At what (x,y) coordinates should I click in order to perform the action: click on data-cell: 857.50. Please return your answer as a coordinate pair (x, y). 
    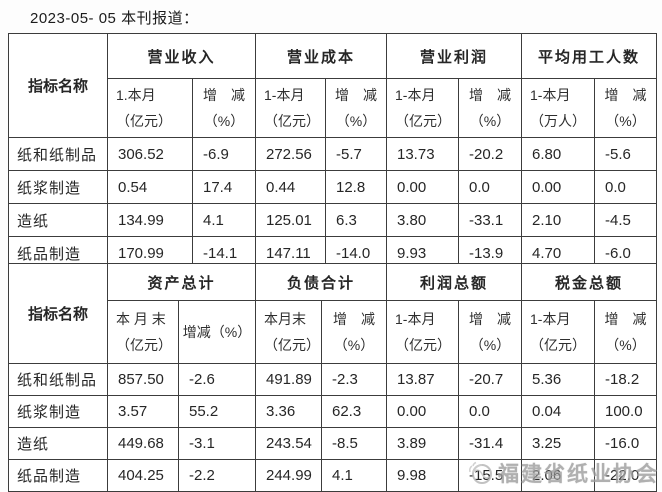
    Looking at the image, I should click on (143, 379).